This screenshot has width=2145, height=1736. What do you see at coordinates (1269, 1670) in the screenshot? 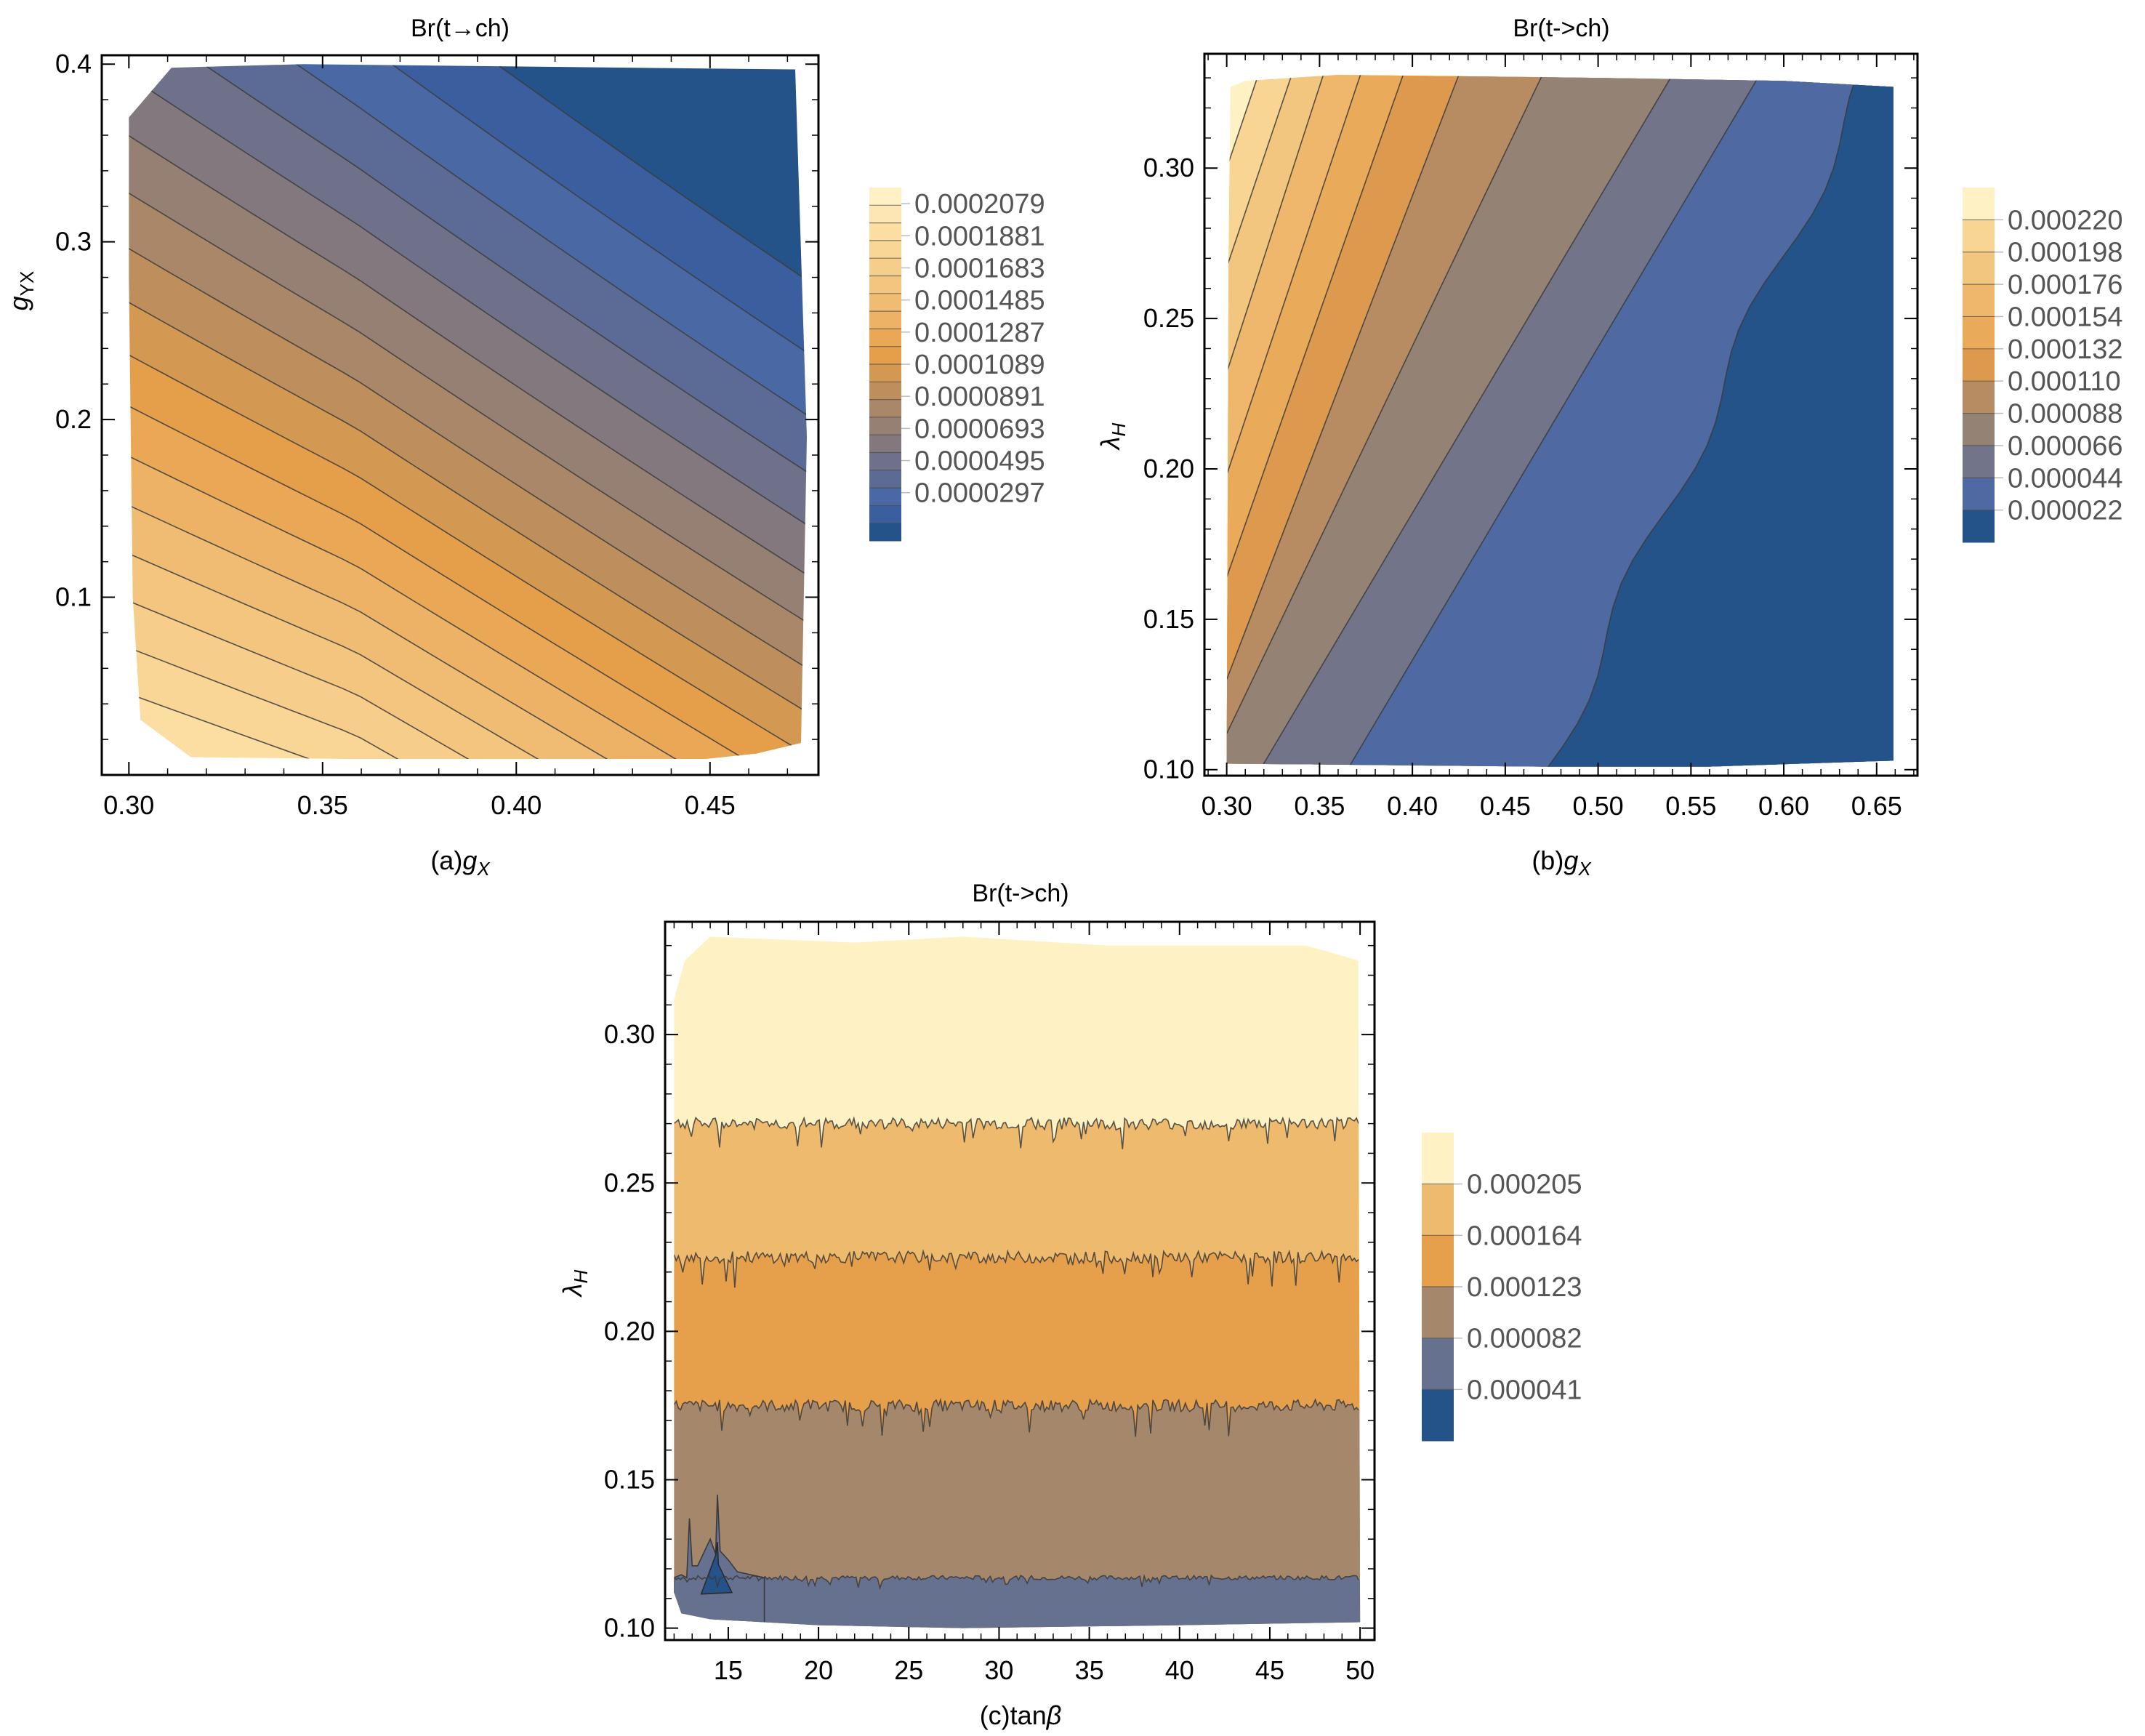
I see `x-tick-label: 45` at bounding box center [1269, 1670].